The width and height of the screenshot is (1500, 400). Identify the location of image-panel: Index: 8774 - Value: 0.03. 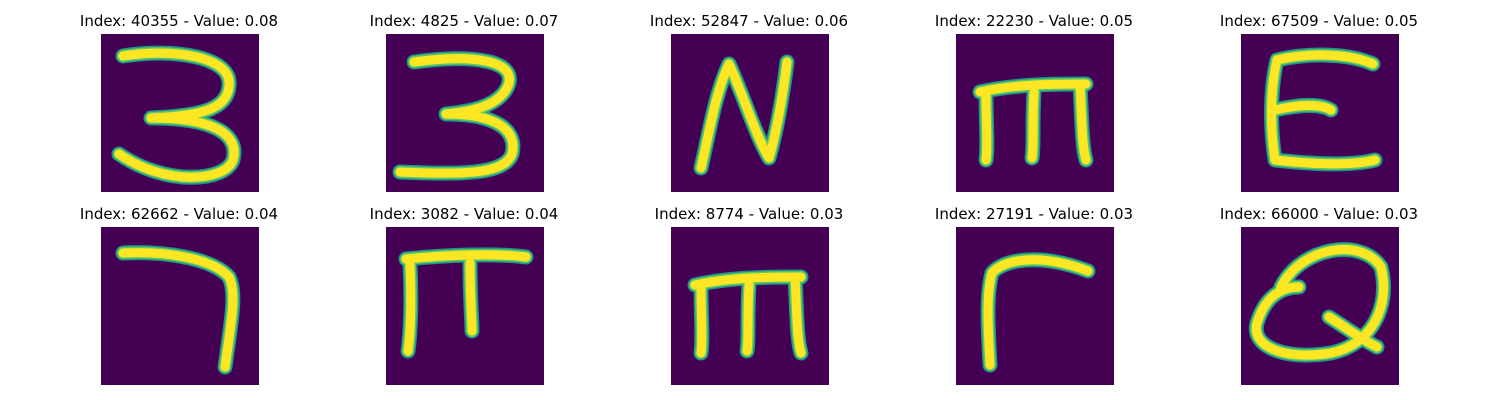
(749, 300).